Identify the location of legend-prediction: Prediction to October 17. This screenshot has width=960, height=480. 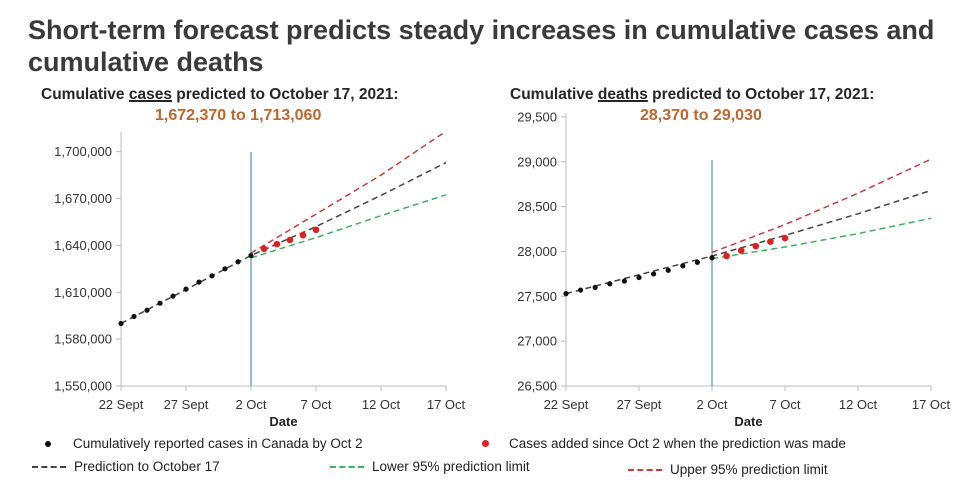
(126, 466).